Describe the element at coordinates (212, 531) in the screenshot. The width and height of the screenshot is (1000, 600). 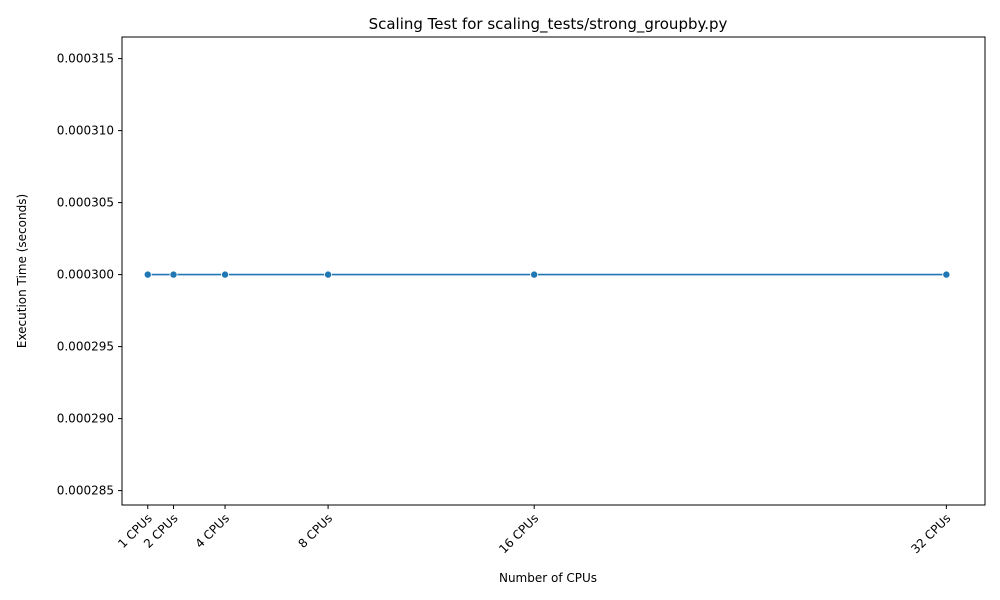
I see `x-tick-label: 4 CPUs` at that location.